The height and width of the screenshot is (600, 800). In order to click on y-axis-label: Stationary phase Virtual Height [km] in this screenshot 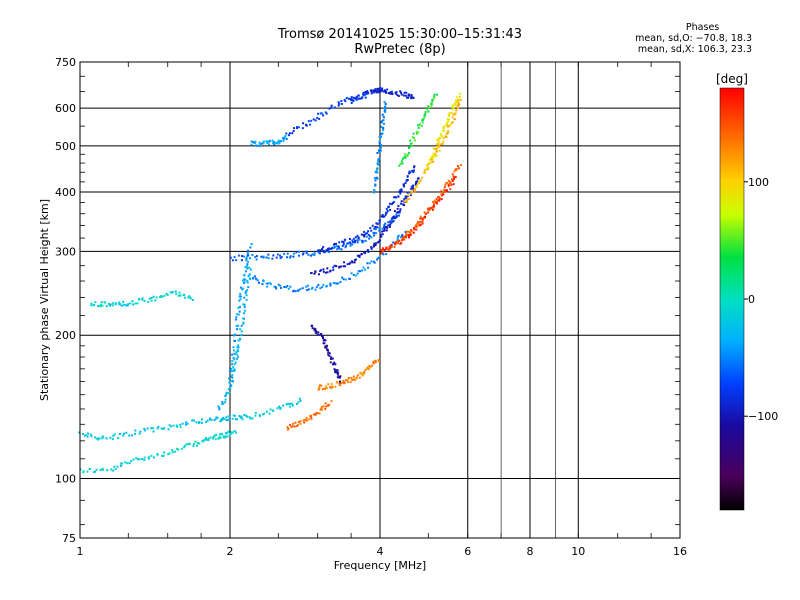, I will do `click(44, 300)`.